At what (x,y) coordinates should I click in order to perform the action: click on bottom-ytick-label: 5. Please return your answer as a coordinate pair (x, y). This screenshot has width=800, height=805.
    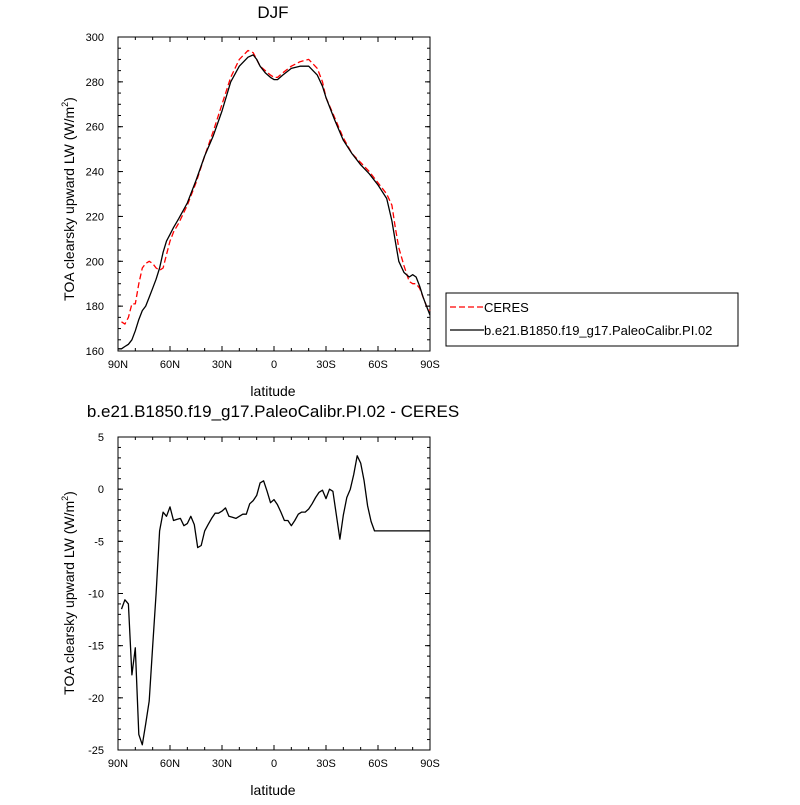
    Looking at the image, I should click on (101, 438).